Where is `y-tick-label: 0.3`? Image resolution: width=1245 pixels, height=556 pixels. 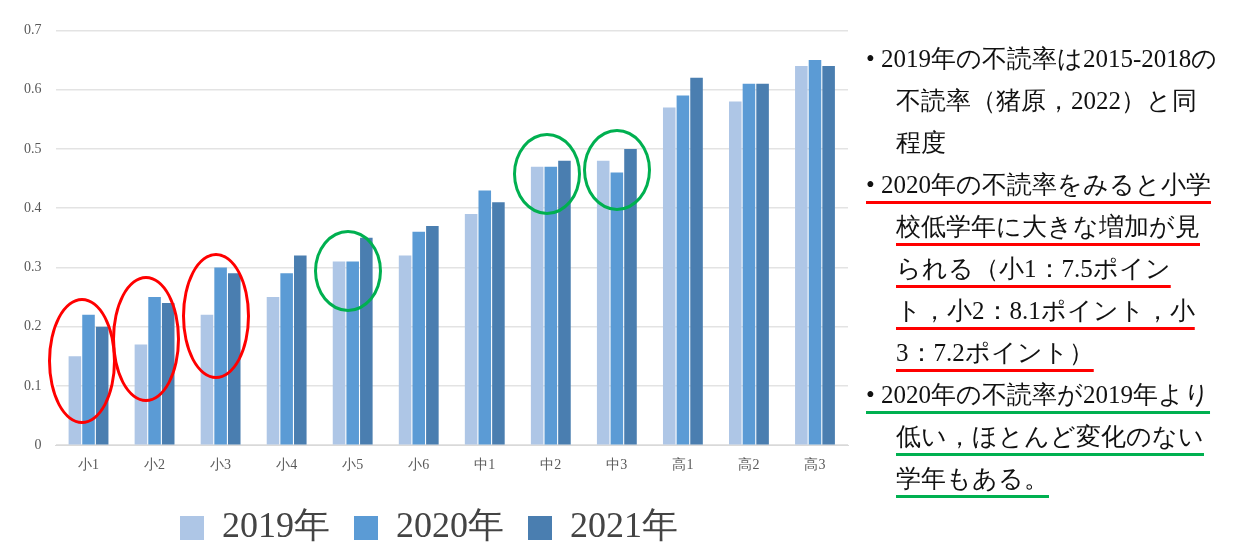 y-tick-label: 0.3 is located at coordinates (33, 267).